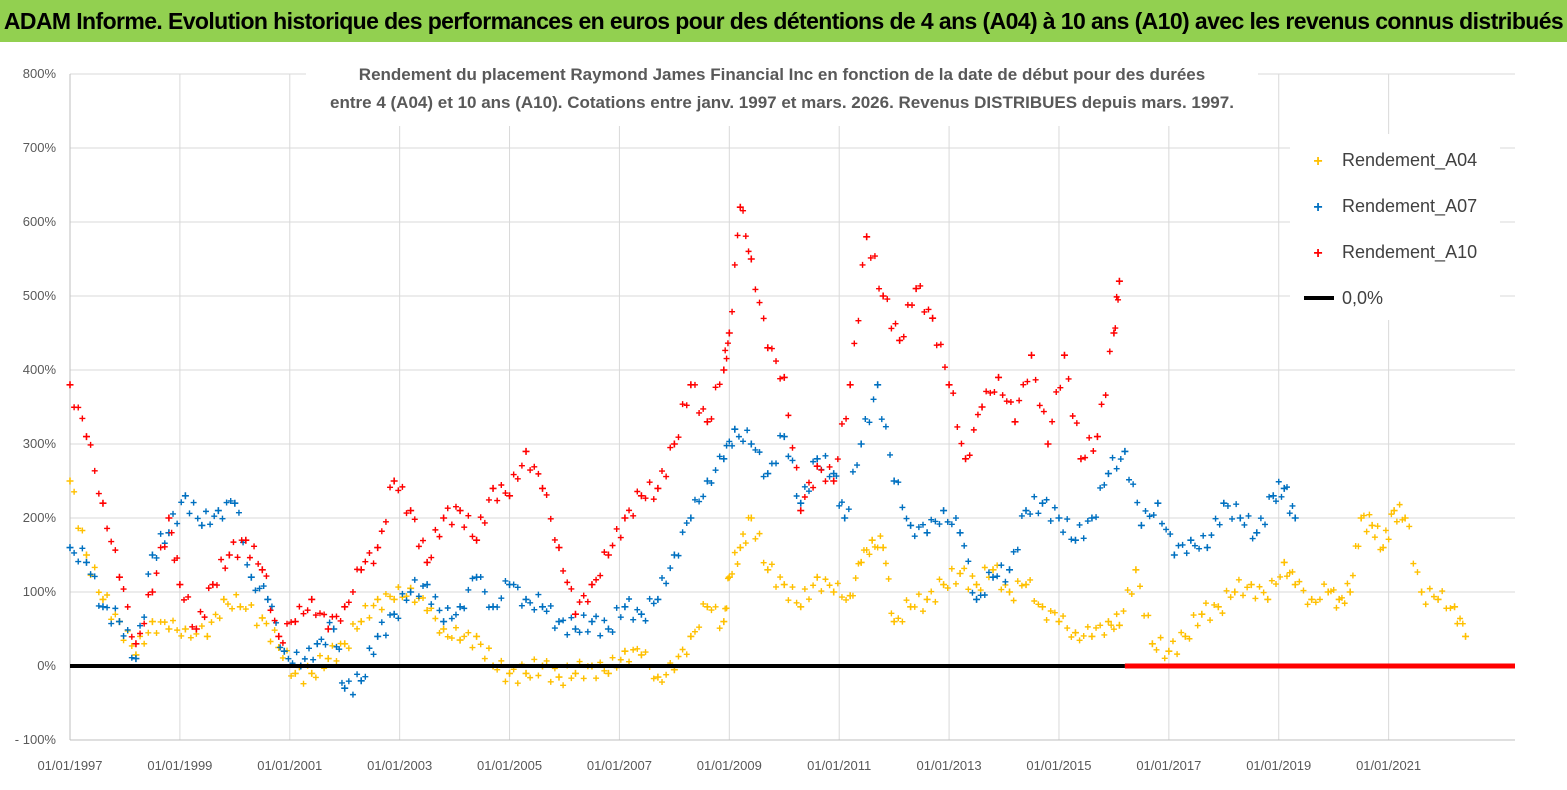  I want to click on y-tick-label: 600%, so click(40, 221).